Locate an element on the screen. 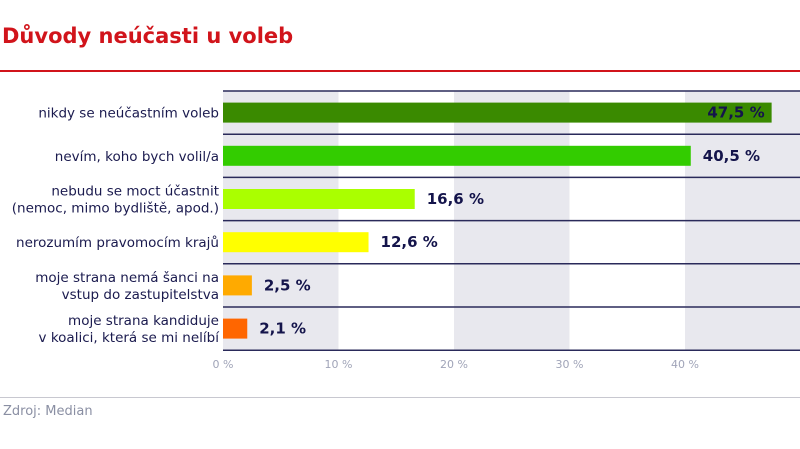 This screenshot has width=800, height=449. value-label-4: 2,5 % is located at coordinates (287, 285).